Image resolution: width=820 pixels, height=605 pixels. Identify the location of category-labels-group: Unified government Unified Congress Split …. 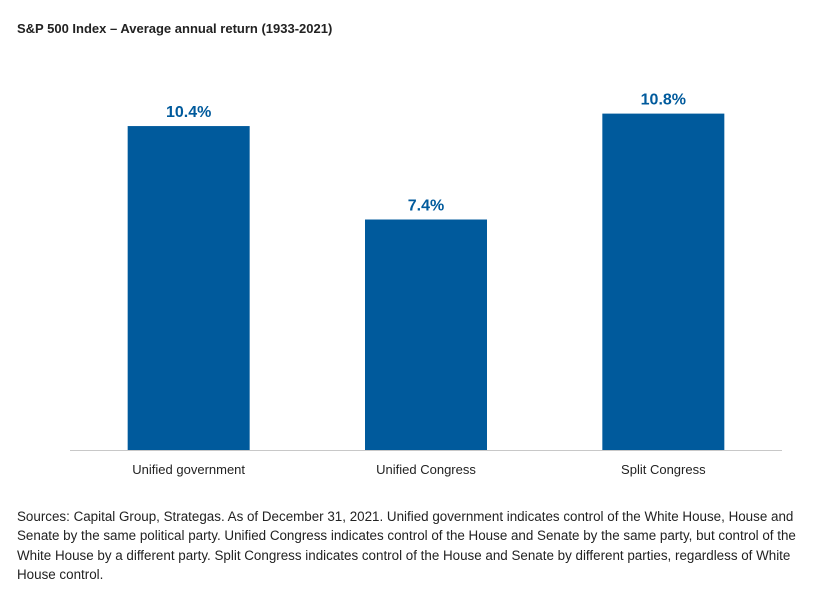
(419, 469).